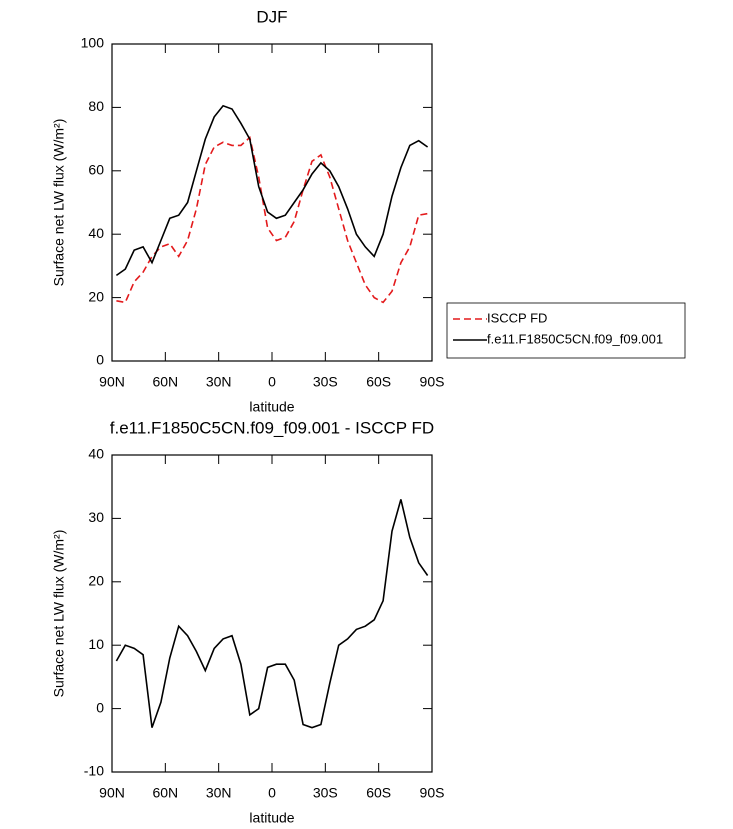  What do you see at coordinates (96, 106) in the screenshot?
I see `y-tick-label: 80` at bounding box center [96, 106].